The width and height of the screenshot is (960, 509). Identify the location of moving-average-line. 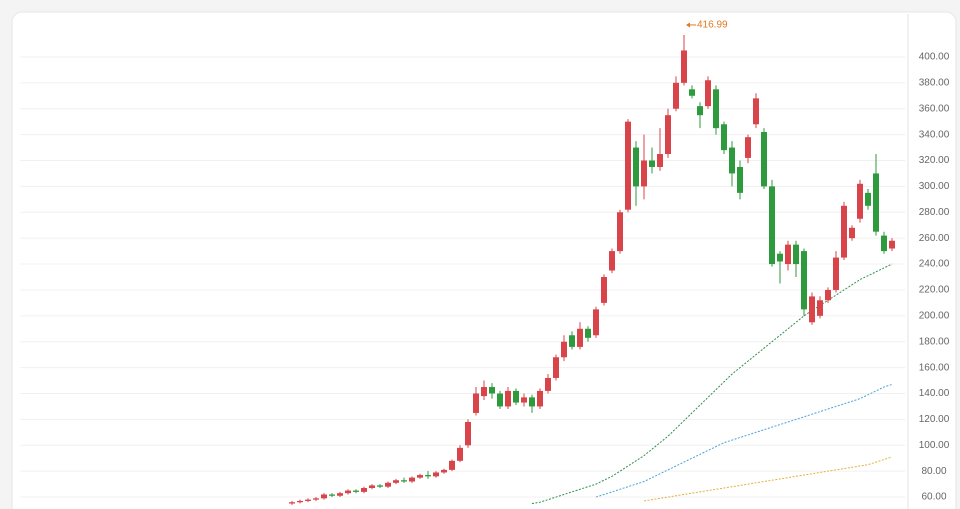
(744, 440).